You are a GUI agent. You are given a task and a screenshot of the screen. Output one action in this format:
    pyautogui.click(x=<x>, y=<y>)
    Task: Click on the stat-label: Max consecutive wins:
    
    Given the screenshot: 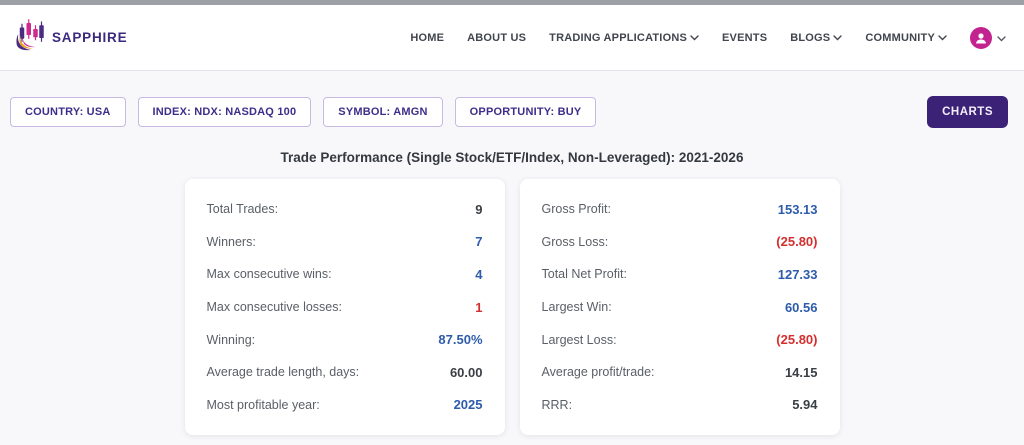 What is the action you would take?
    pyautogui.click(x=269, y=274)
    